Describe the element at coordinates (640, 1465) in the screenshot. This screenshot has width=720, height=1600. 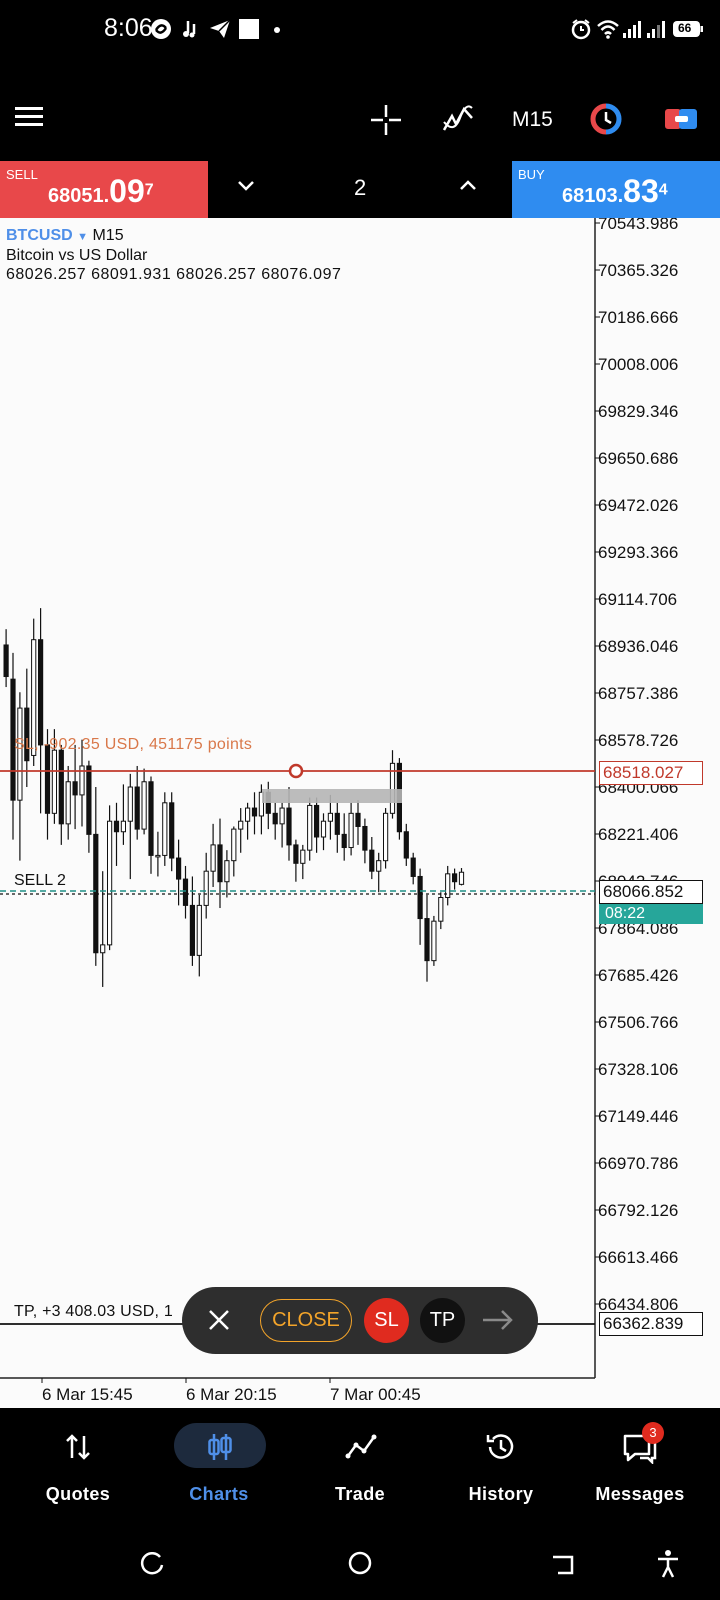
I see `nav-messages: 3 Messages` at that location.